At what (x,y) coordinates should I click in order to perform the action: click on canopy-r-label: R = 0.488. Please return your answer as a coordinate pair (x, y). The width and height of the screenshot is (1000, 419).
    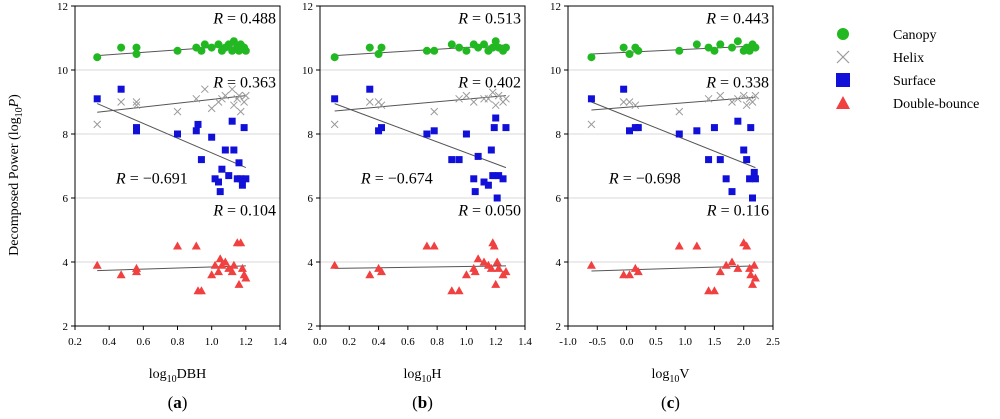
    Looking at the image, I should click on (244, 19).